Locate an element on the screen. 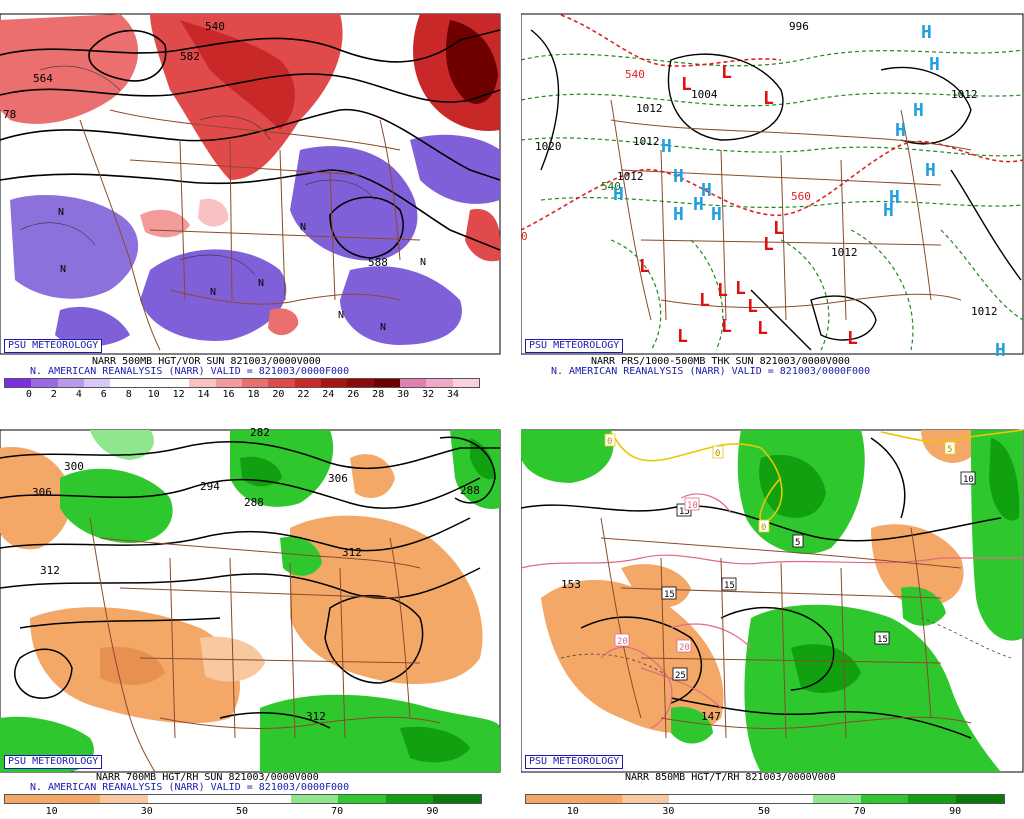 The width and height of the screenshot is (1024, 819). rh-scale-ticks: 10 30 50 70 90 is located at coordinates (242, 812).